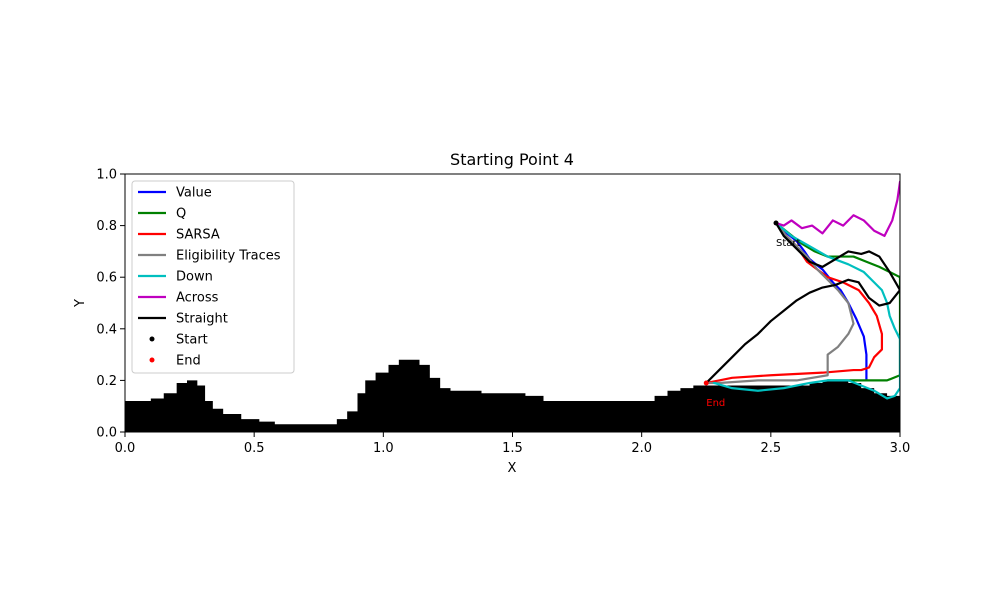  What do you see at coordinates (181, 214) in the screenshot?
I see `legend-label: Q` at bounding box center [181, 214].